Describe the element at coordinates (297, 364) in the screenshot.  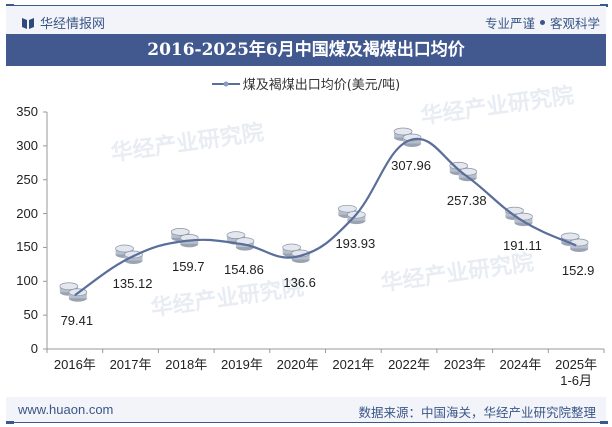
I see `x-tick-label: 2020年` at that location.